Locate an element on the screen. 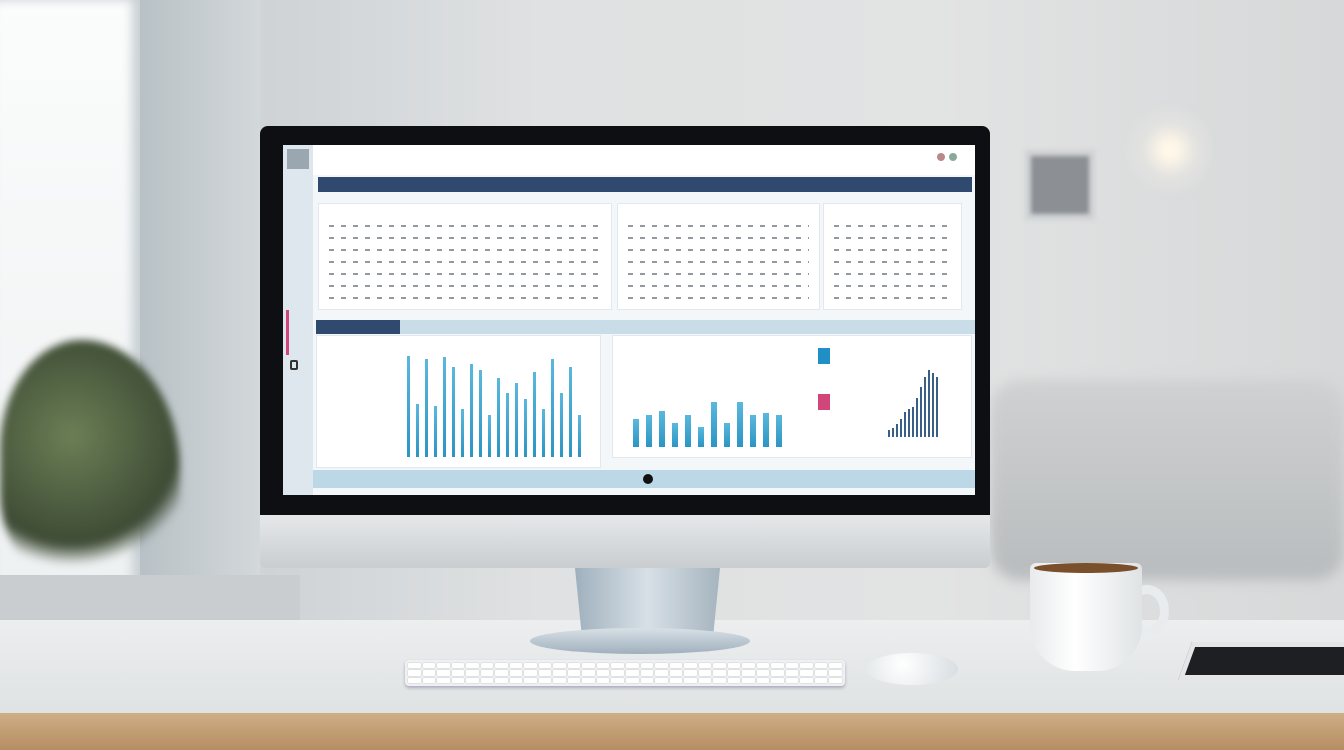 Image resolution: width=1344 pixels, height=750 pixels. wall-picture is located at coordinates (1060, 185).